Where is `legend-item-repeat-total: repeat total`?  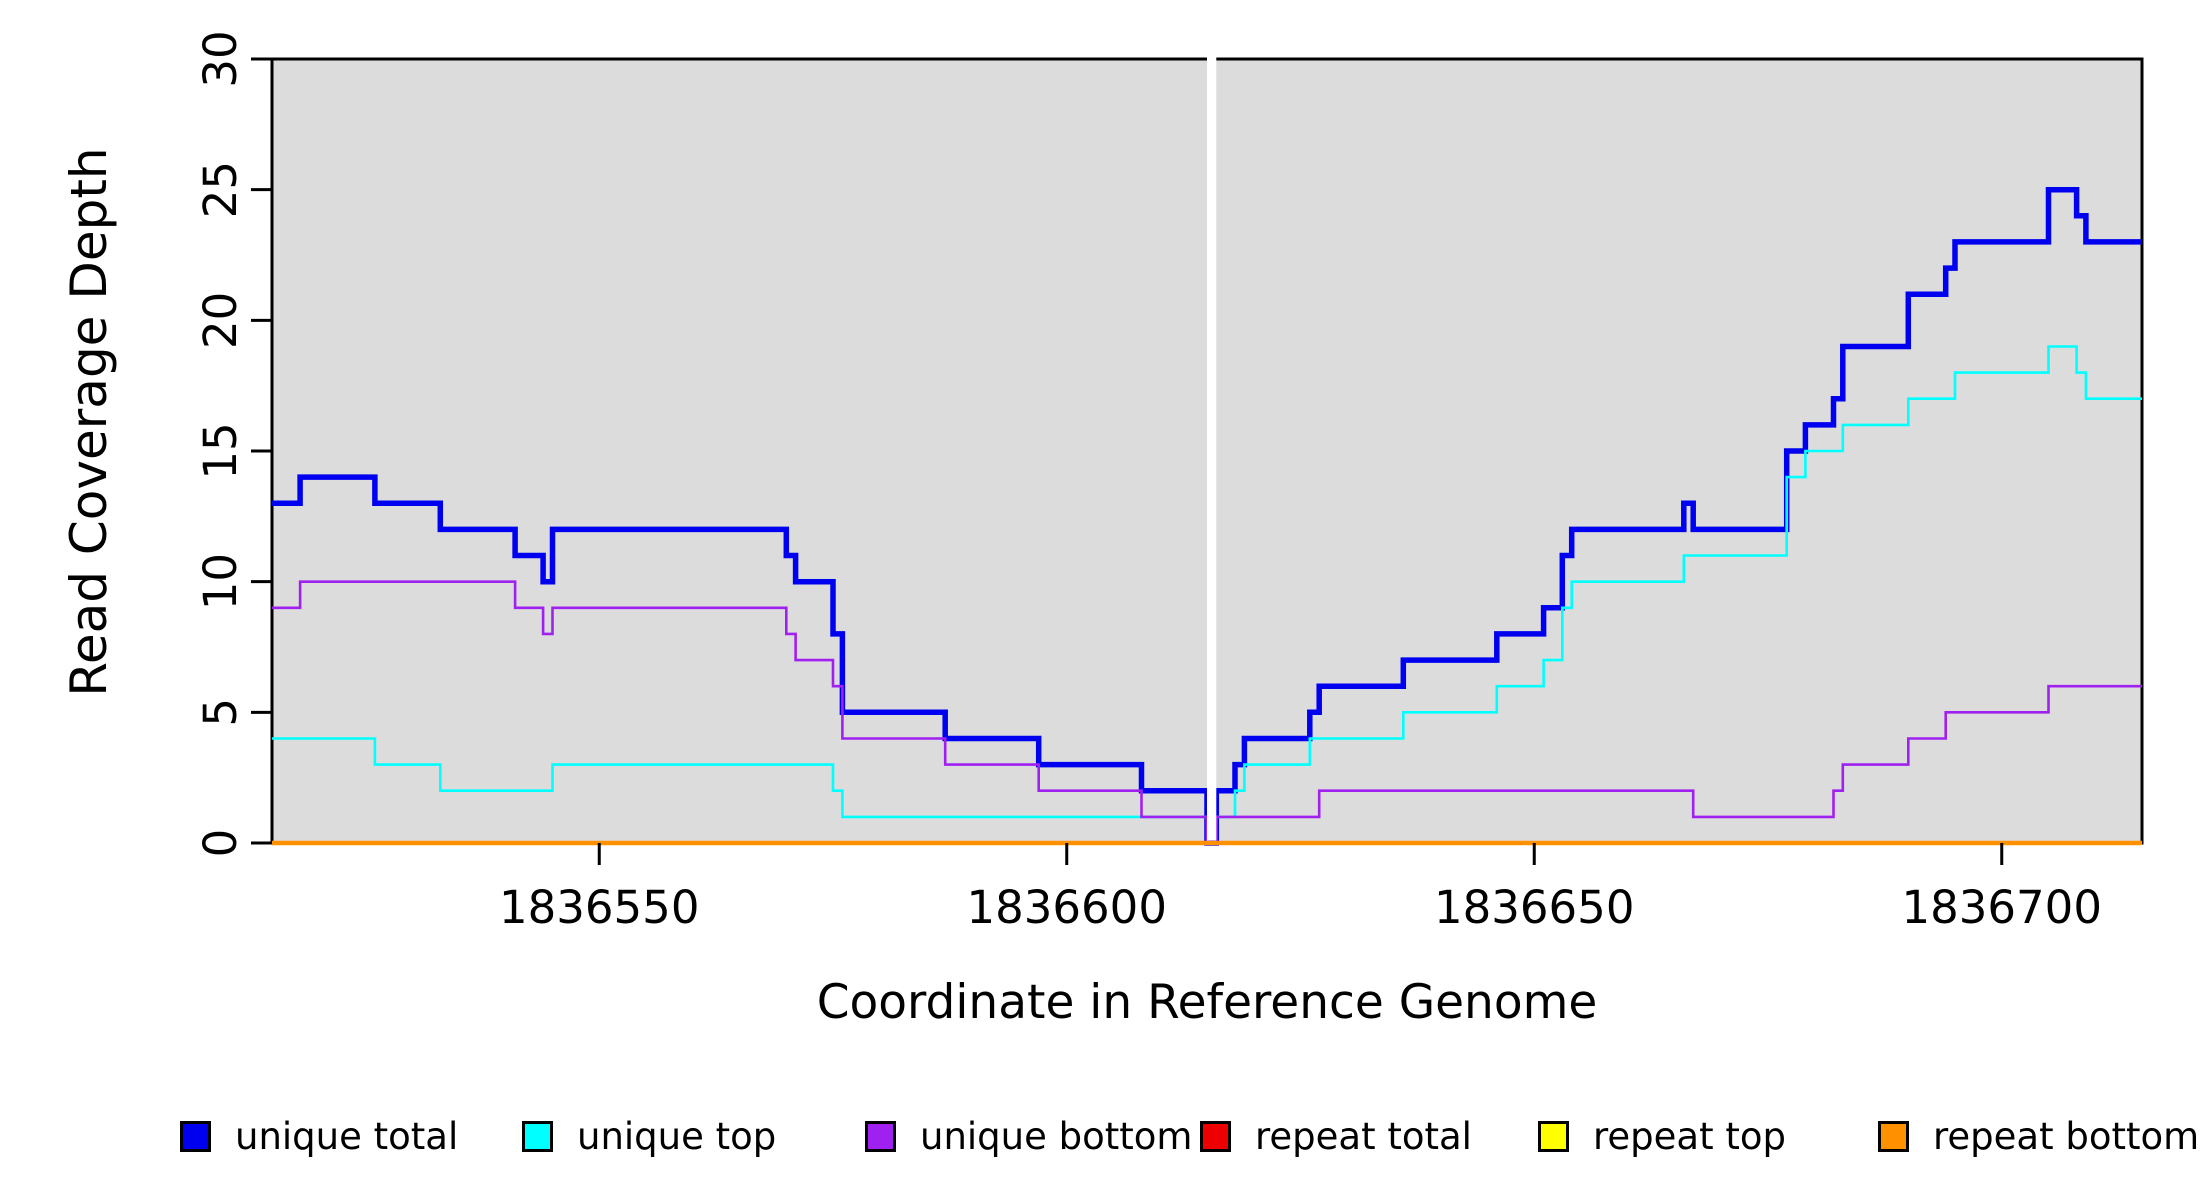 legend-item-repeat-total: repeat total is located at coordinates (1336, 1136).